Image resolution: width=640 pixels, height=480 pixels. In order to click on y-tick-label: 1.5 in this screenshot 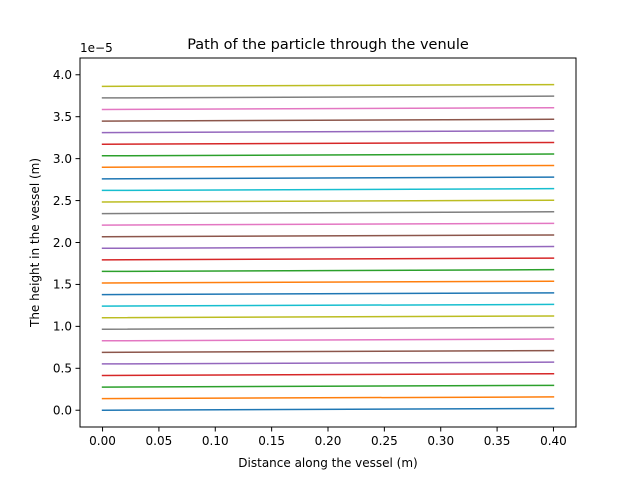, I will do `click(62, 285)`.